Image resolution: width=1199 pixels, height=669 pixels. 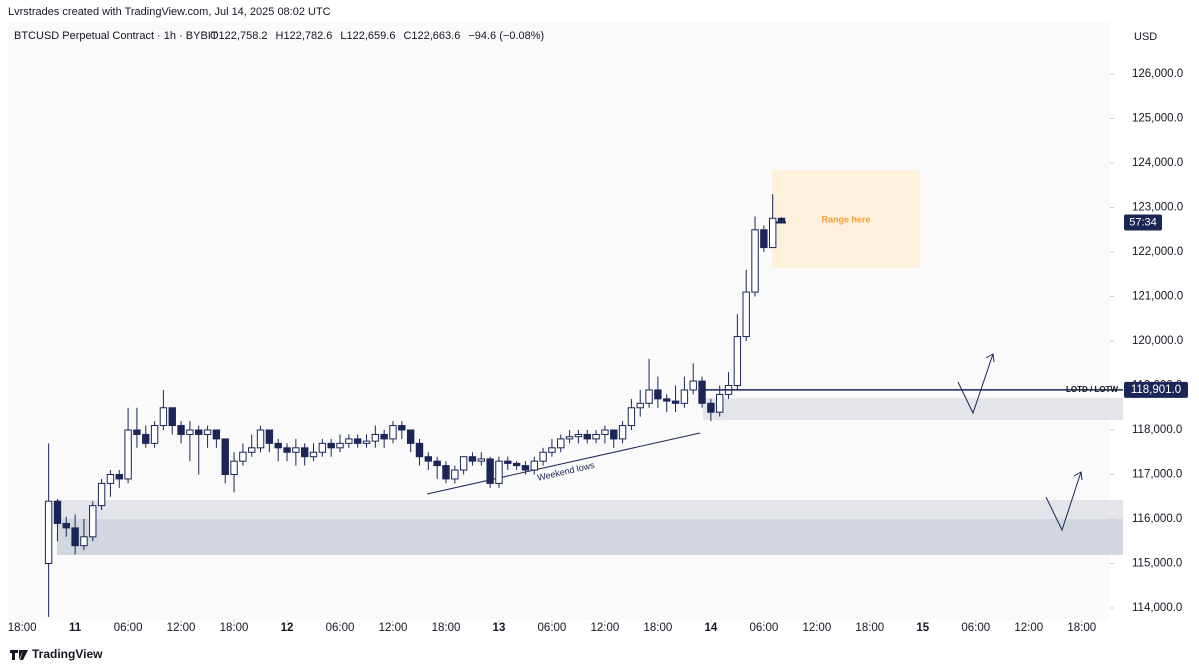 What do you see at coordinates (367, 36) in the screenshot?
I see `legend-value: L122,659.6` at bounding box center [367, 36].